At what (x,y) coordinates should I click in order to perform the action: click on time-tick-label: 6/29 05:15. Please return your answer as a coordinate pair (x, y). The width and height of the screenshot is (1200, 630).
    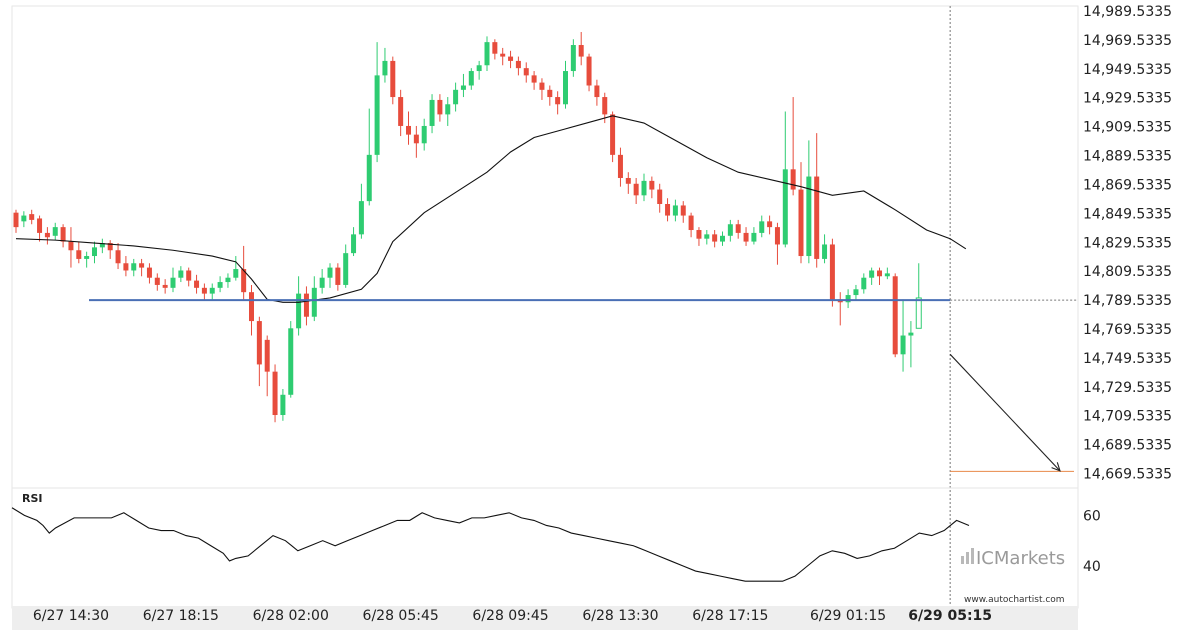
    Looking at the image, I should click on (950, 616).